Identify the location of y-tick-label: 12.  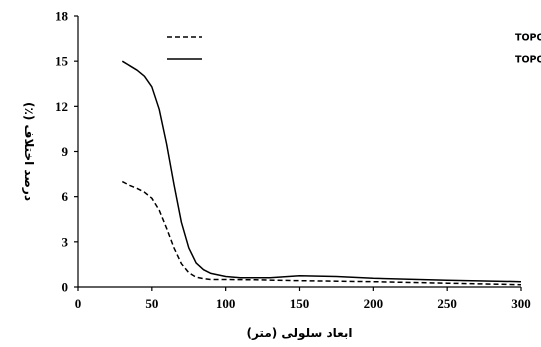
(61, 106).